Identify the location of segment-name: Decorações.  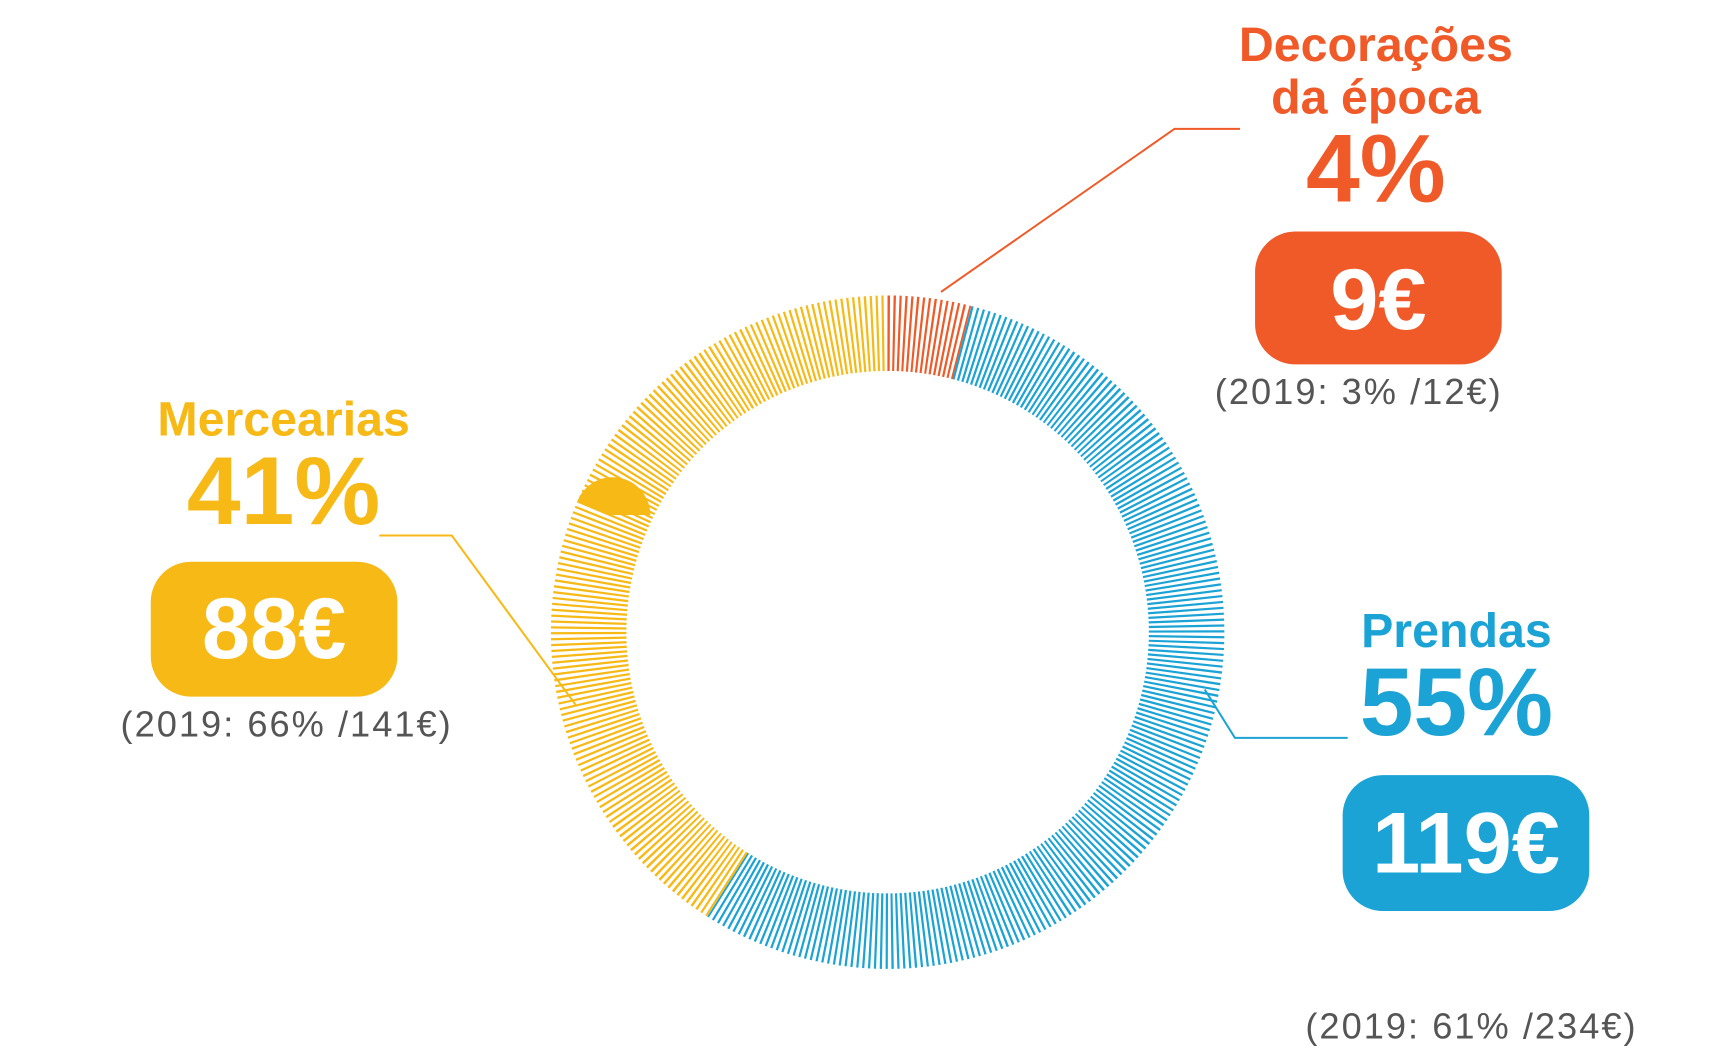
(1376, 45).